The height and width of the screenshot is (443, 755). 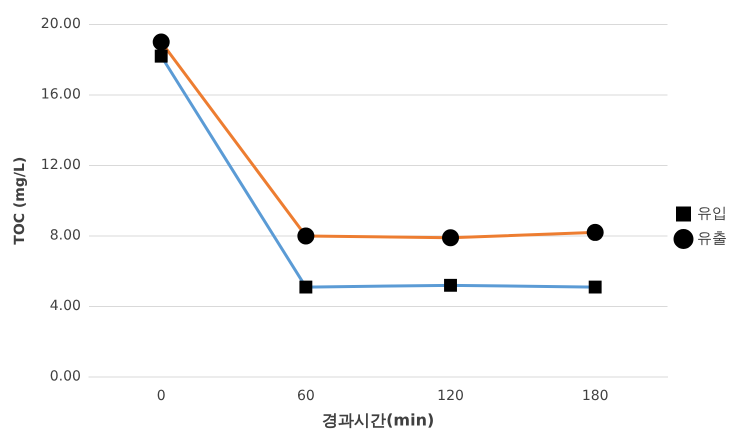 I want to click on legend-label: 유출, so click(x=712, y=237).